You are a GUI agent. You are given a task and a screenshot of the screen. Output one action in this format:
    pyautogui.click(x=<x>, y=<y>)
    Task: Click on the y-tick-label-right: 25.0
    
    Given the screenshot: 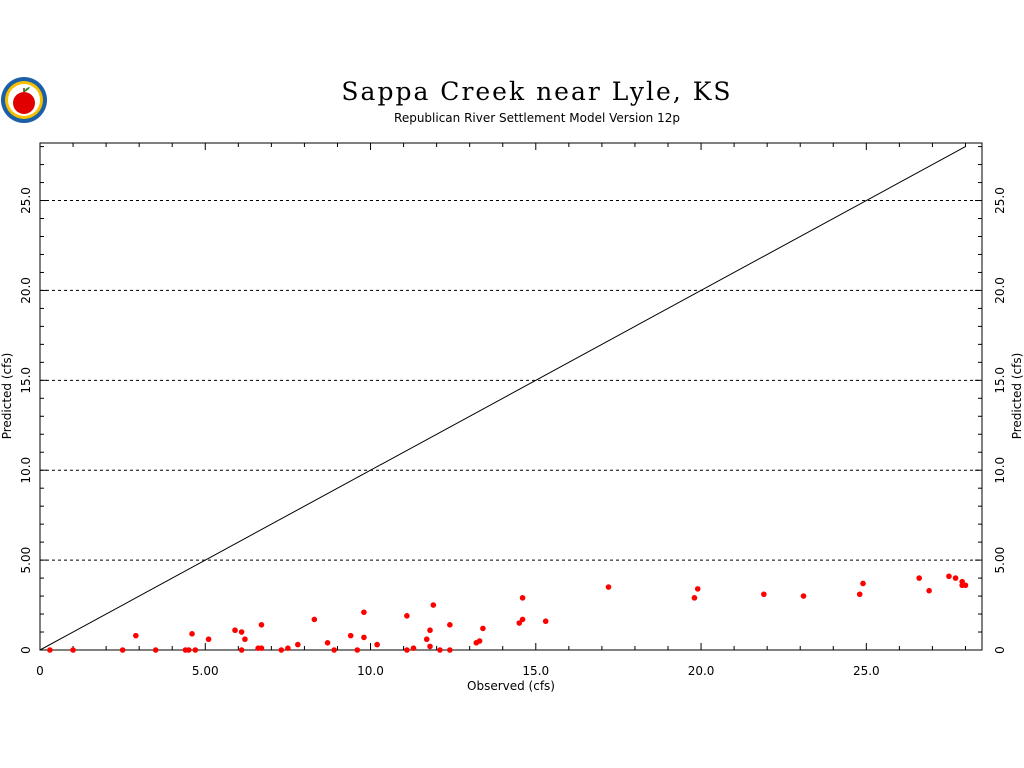 What is the action you would take?
    pyautogui.click(x=1000, y=200)
    